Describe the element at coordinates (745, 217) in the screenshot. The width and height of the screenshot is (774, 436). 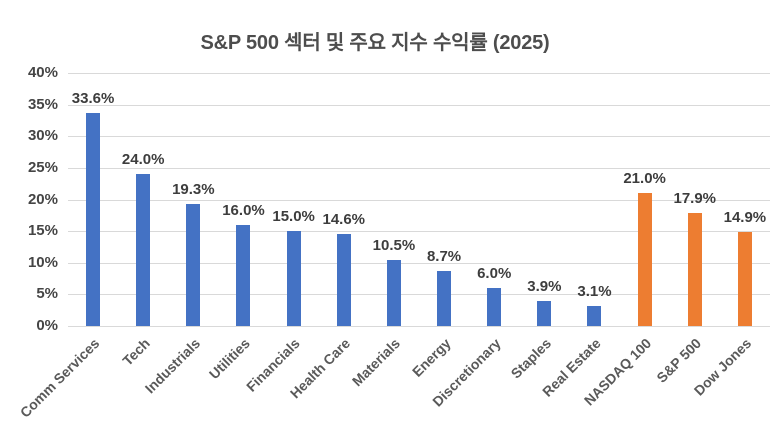
I see `value-label-dow-jones: 14.9%` at that location.